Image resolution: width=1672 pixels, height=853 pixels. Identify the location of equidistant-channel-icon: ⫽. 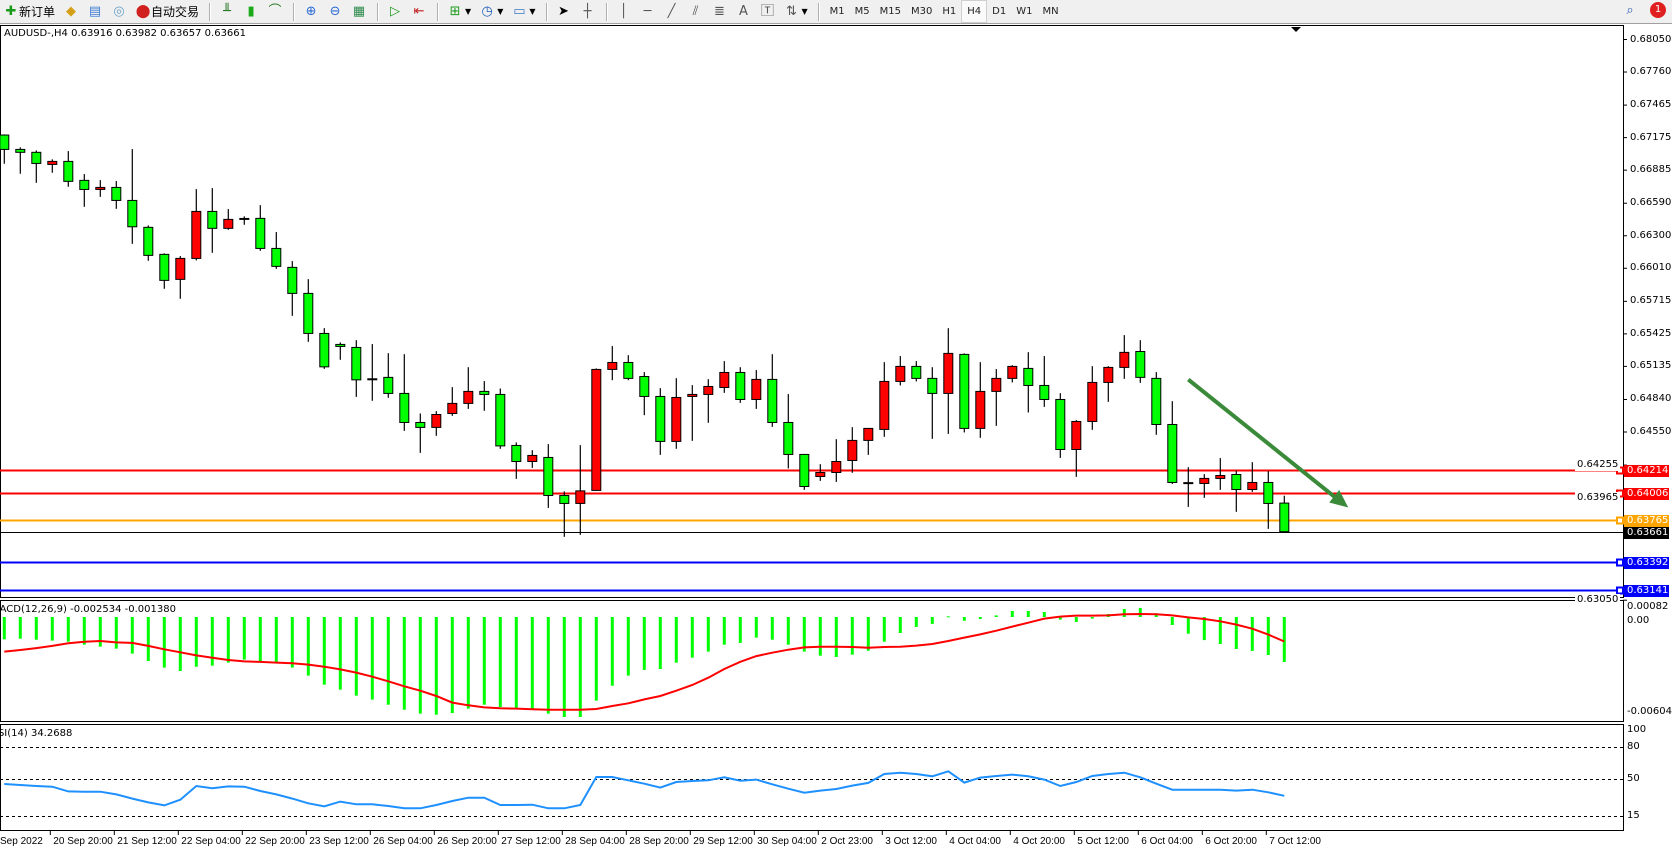
(695, 11).